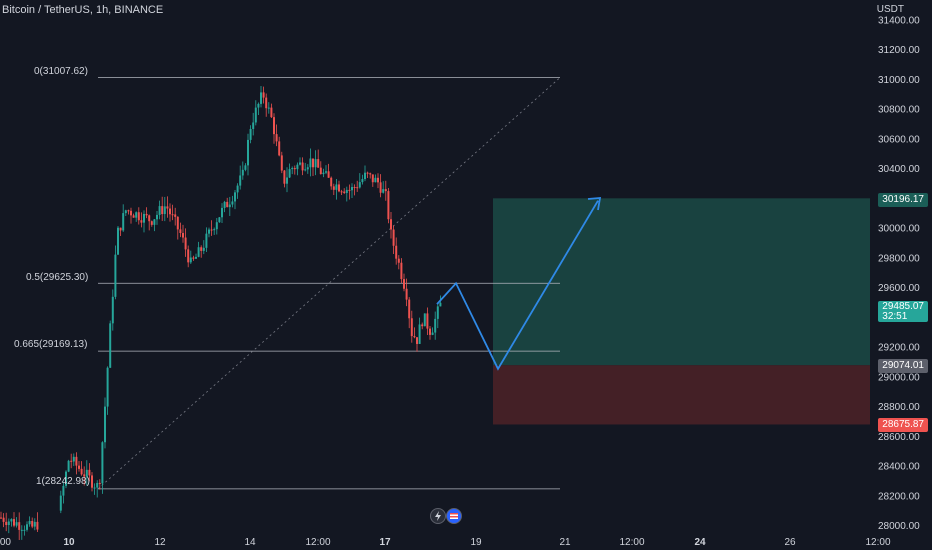 The image size is (932, 550). Describe the element at coordinates (899, 348) in the screenshot. I see `price-tick-label: 29200.00` at that location.